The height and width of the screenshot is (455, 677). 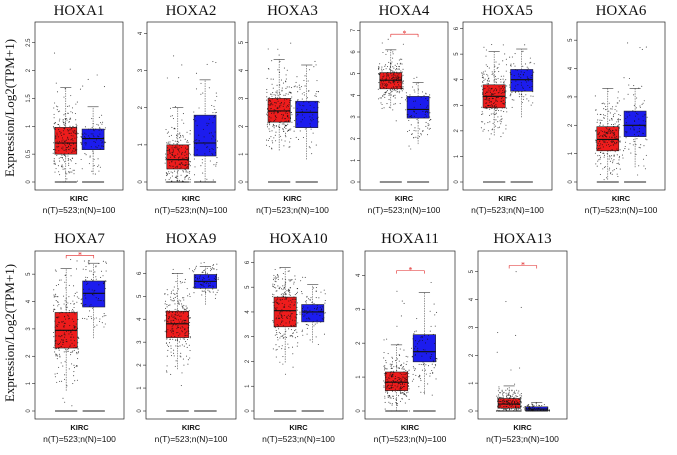 I want to click on points-normal, so click(x=93, y=124).